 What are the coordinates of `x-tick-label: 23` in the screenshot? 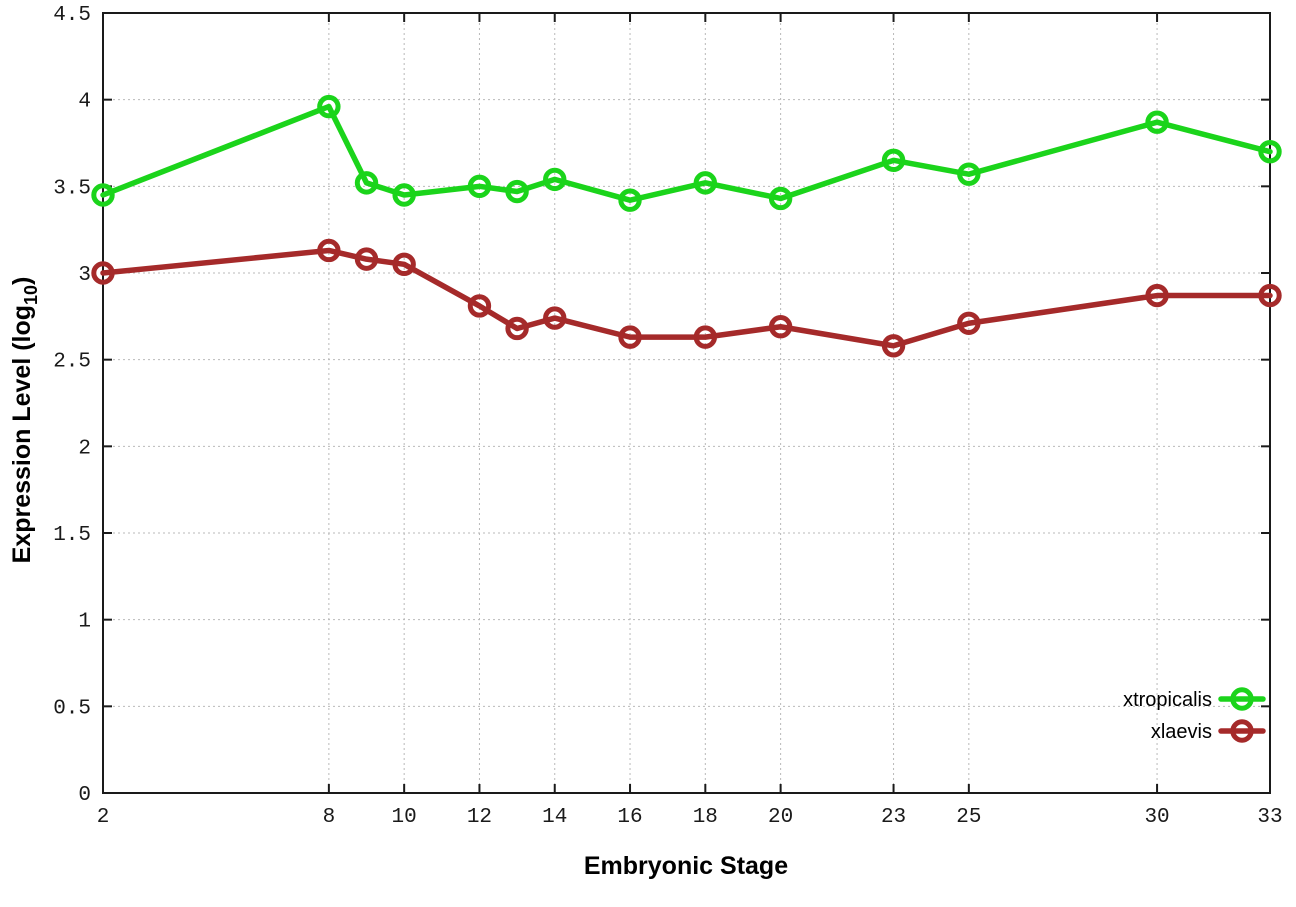 It's located at (893, 817).